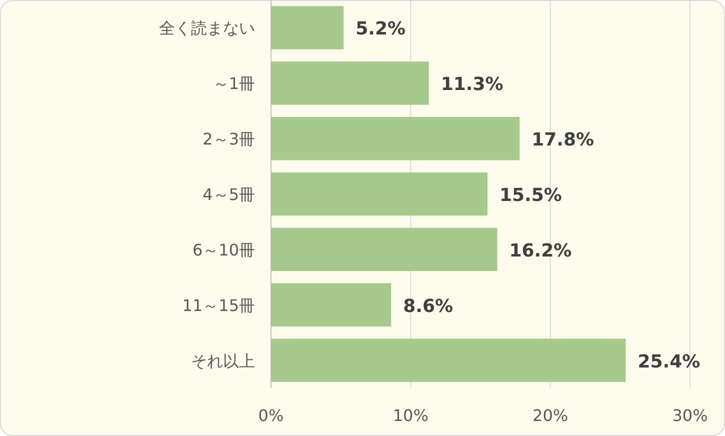 The height and width of the screenshot is (436, 725). Describe the element at coordinates (233, 84) in the screenshot. I see `y-tick-label: ～1冊` at that location.